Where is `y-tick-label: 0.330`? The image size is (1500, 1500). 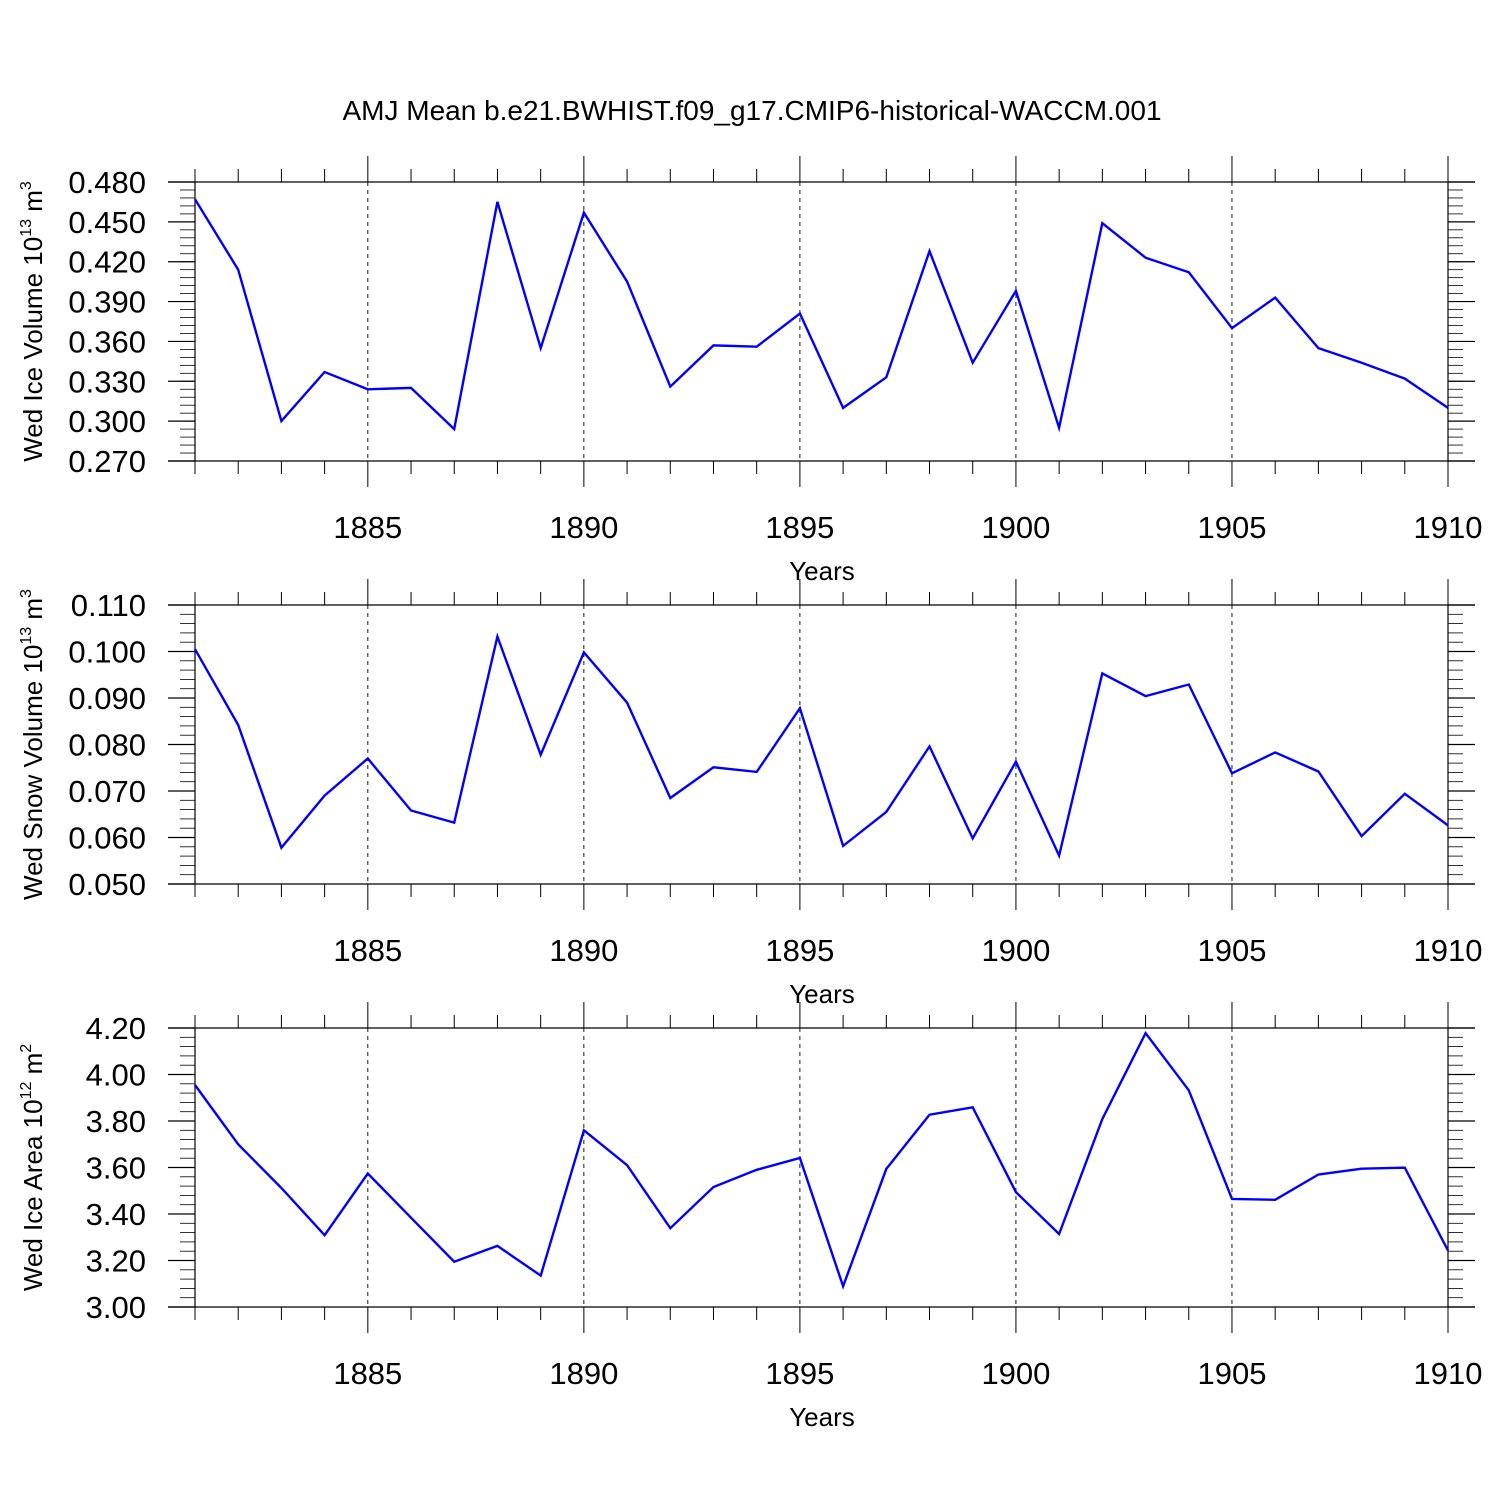
y-tick-label: 0.330 is located at coordinates (107, 381).